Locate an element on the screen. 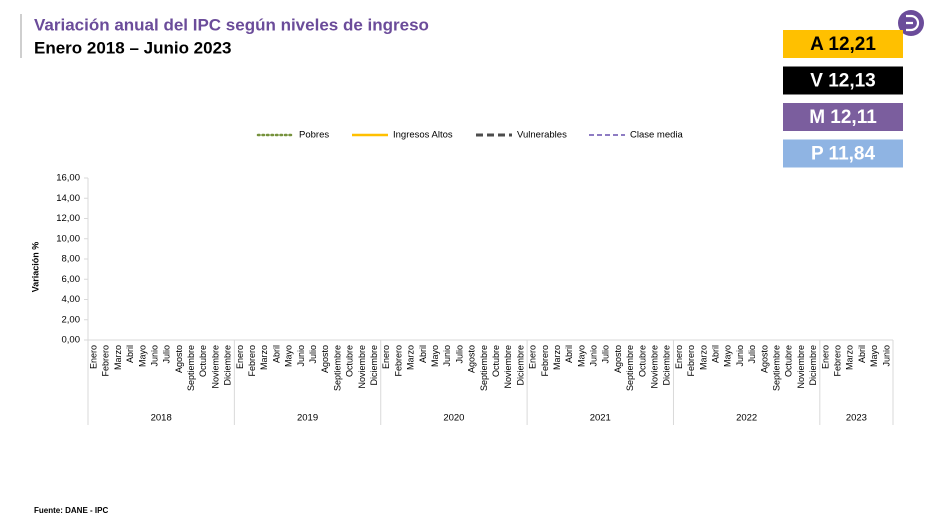  badge-label: P 11,84 is located at coordinates (843, 154).